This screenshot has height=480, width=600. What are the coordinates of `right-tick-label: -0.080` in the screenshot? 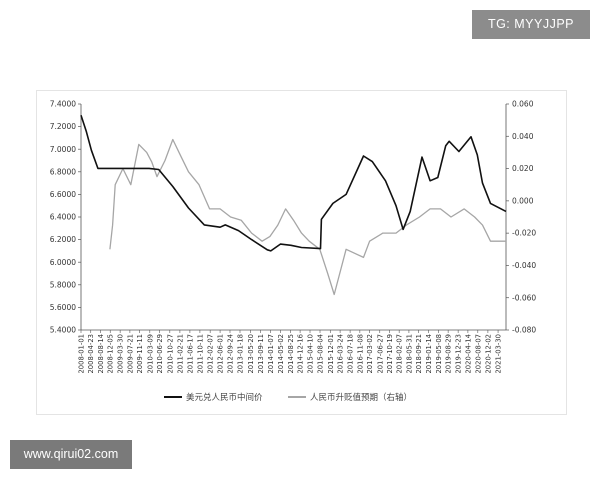 It's located at (524, 330).